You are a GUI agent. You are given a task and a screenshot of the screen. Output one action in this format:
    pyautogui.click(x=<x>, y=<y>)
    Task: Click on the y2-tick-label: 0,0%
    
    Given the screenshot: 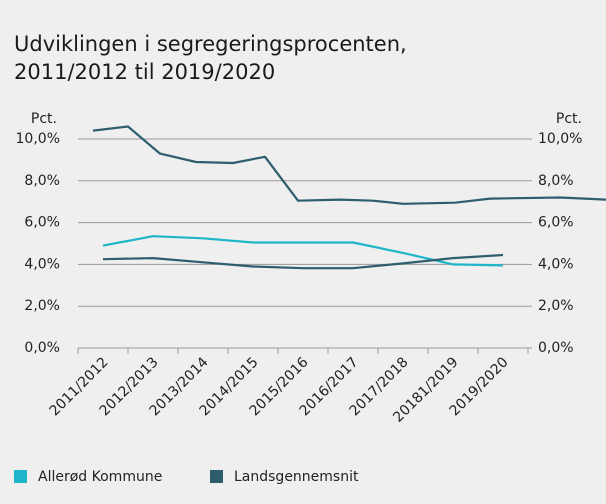 What is the action you would take?
    pyautogui.click(x=556, y=348)
    